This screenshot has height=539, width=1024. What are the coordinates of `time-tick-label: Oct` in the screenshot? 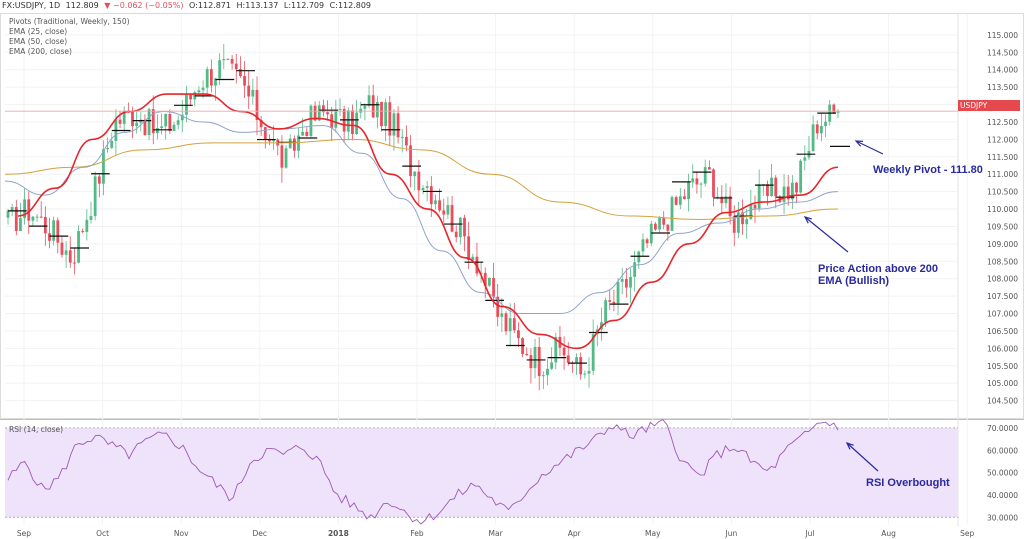 It's located at (102, 533).